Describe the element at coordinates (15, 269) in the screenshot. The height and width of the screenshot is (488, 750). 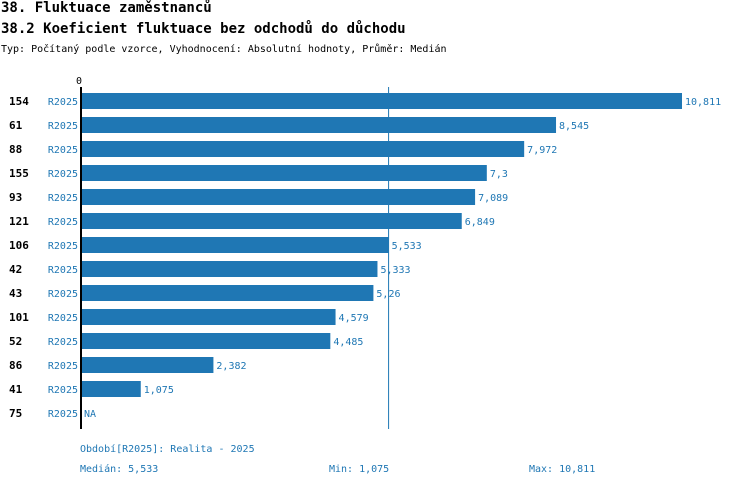
I see `row-id-label: 42` at that location.